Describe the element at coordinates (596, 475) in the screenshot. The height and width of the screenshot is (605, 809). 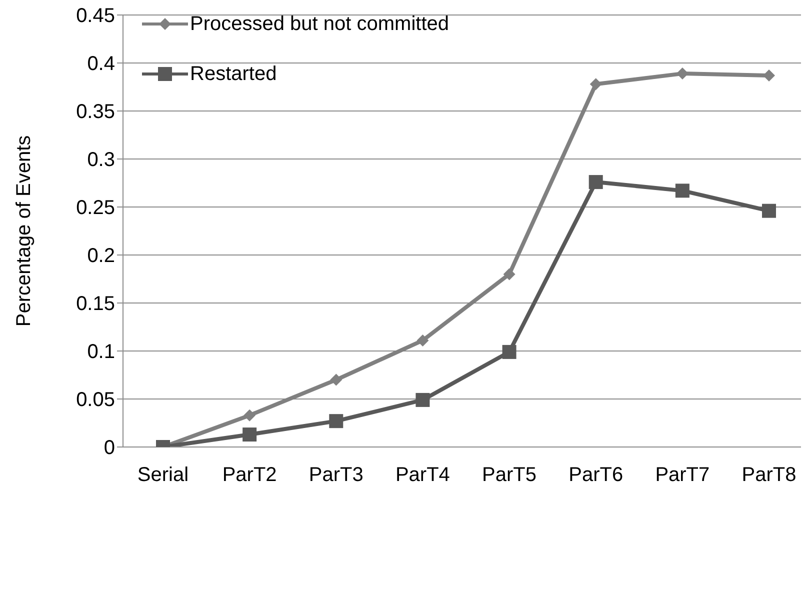
I see `x-tick-label: ParT6` at that location.